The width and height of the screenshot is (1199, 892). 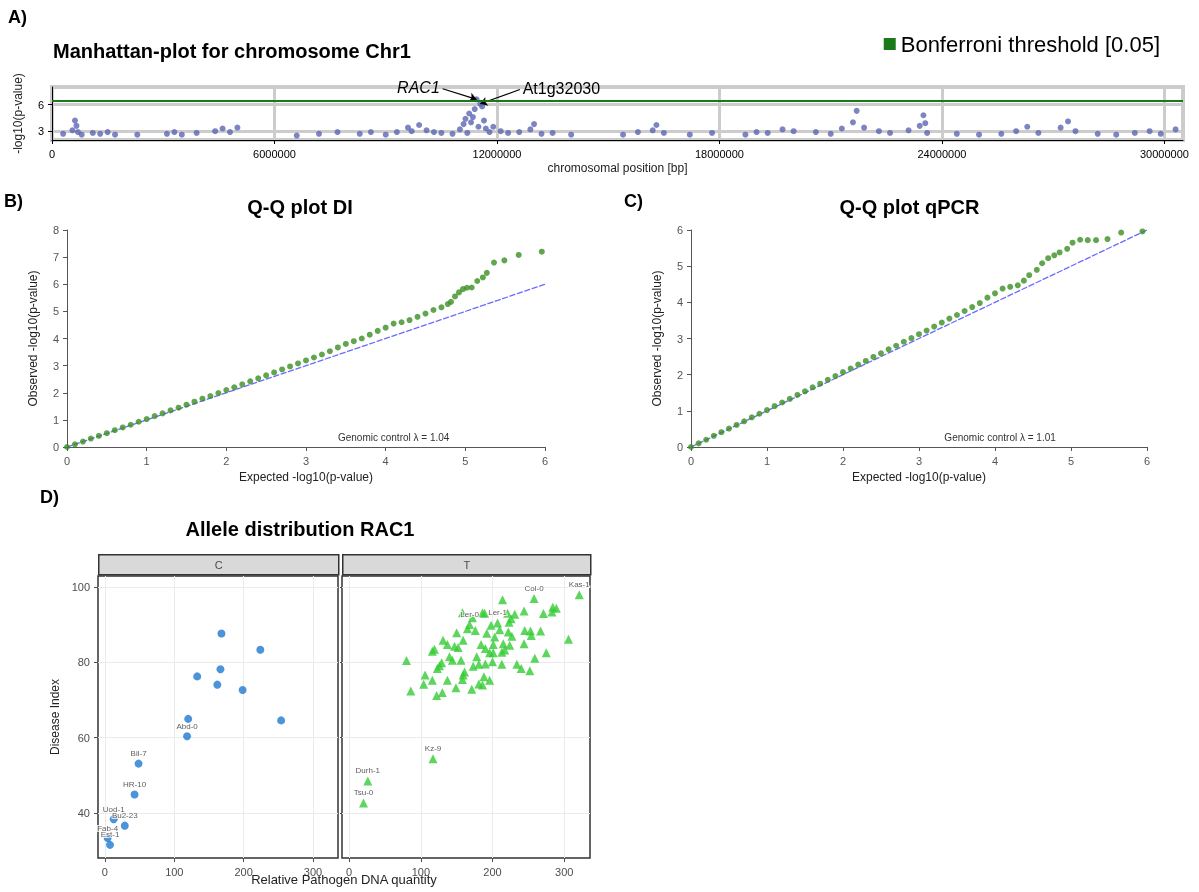 I want to click on chart-subtitle: C, so click(x=218, y=564).